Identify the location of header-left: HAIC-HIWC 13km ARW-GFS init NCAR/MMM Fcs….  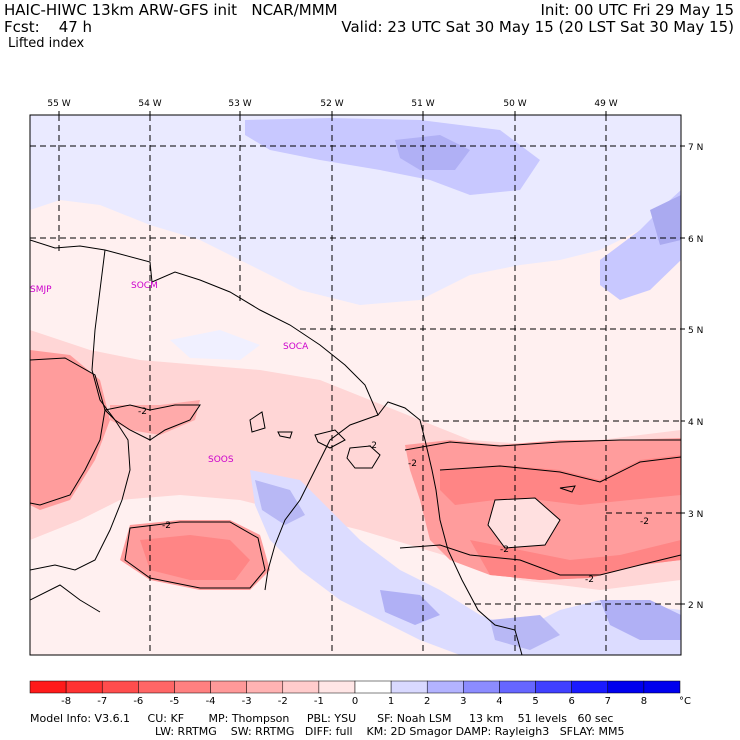
(171, 19).